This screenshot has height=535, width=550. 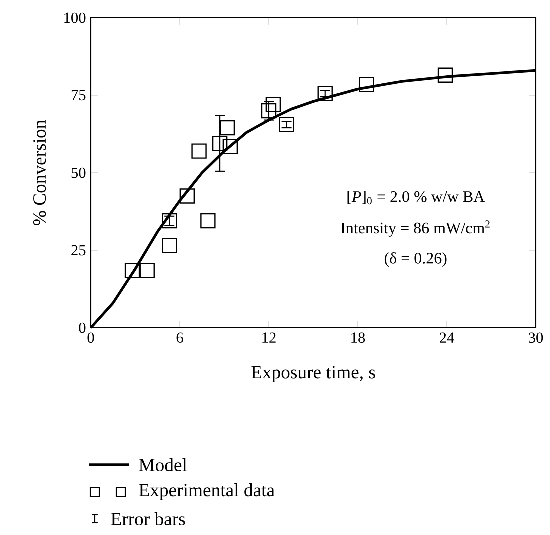 What do you see at coordinates (447, 337) in the screenshot?
I see `x-tick-label: 24` at bounding box center [447, 337].